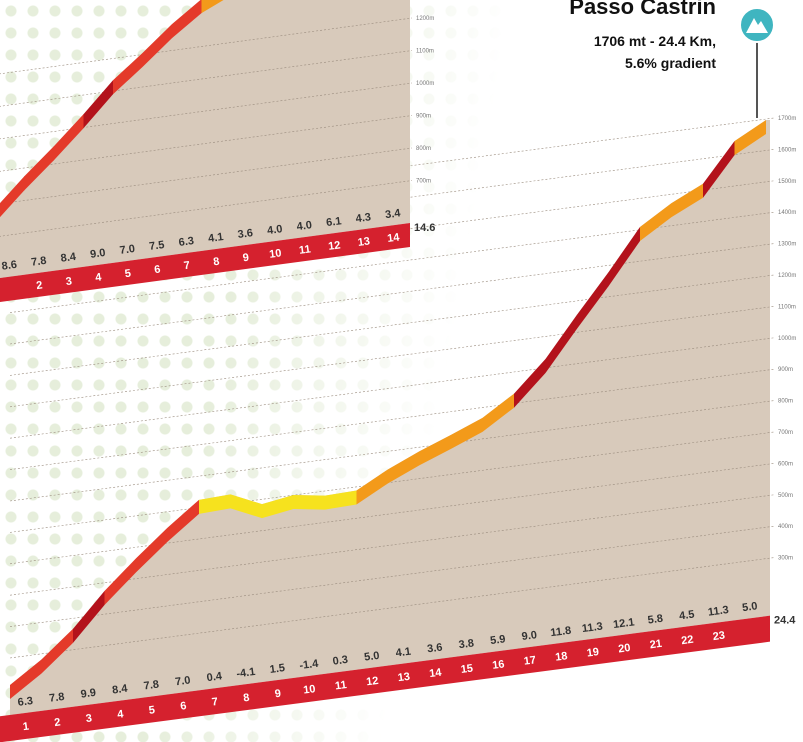 This screenshot has width=803, height=742. What do you see at coordinates (340, 685) in the screenshot?
I see `km-label: 11` at bounding box center [340, 685].